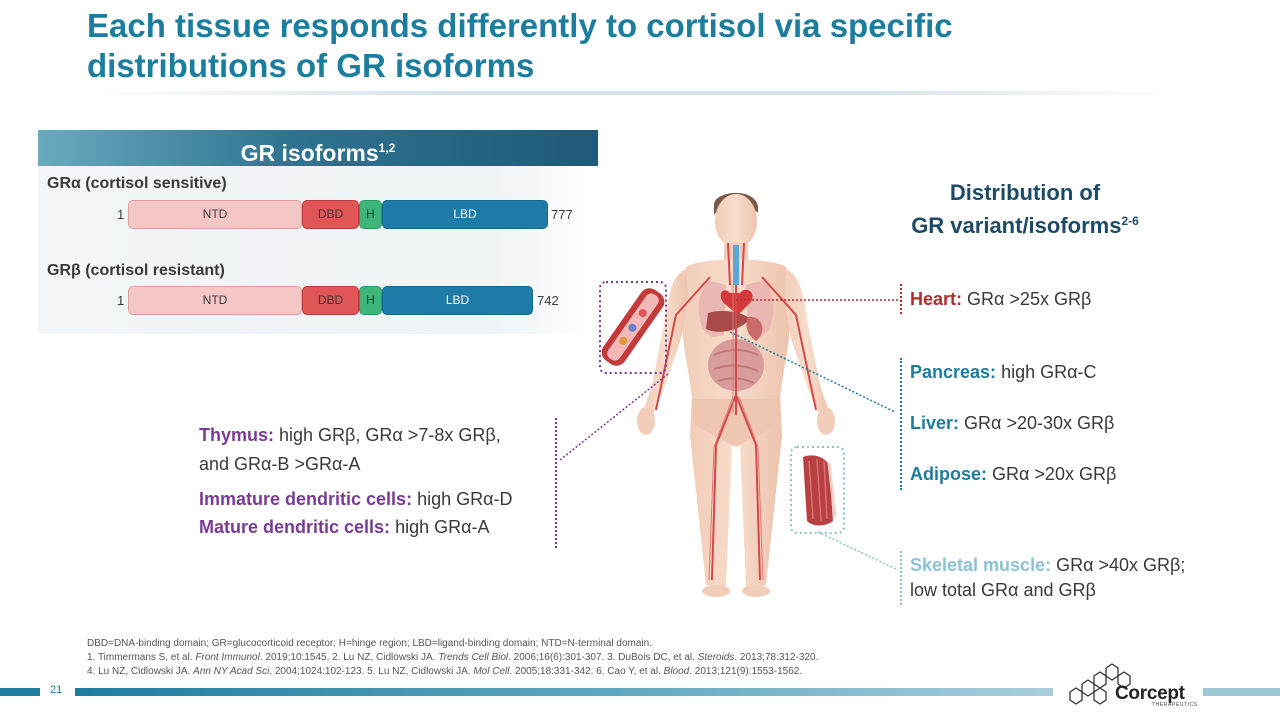  I want to click on heart-label: Heart:, so click(936, 299).